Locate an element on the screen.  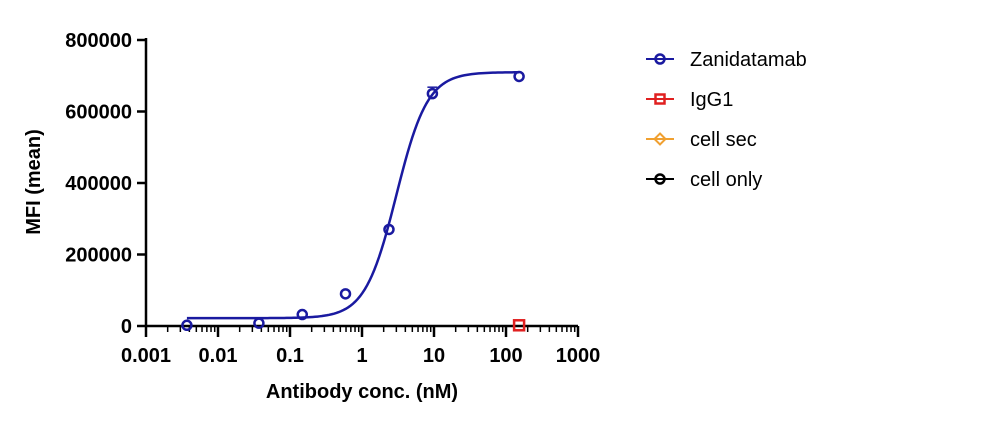
legend-item: cell only is located at coordinates (704, 180).